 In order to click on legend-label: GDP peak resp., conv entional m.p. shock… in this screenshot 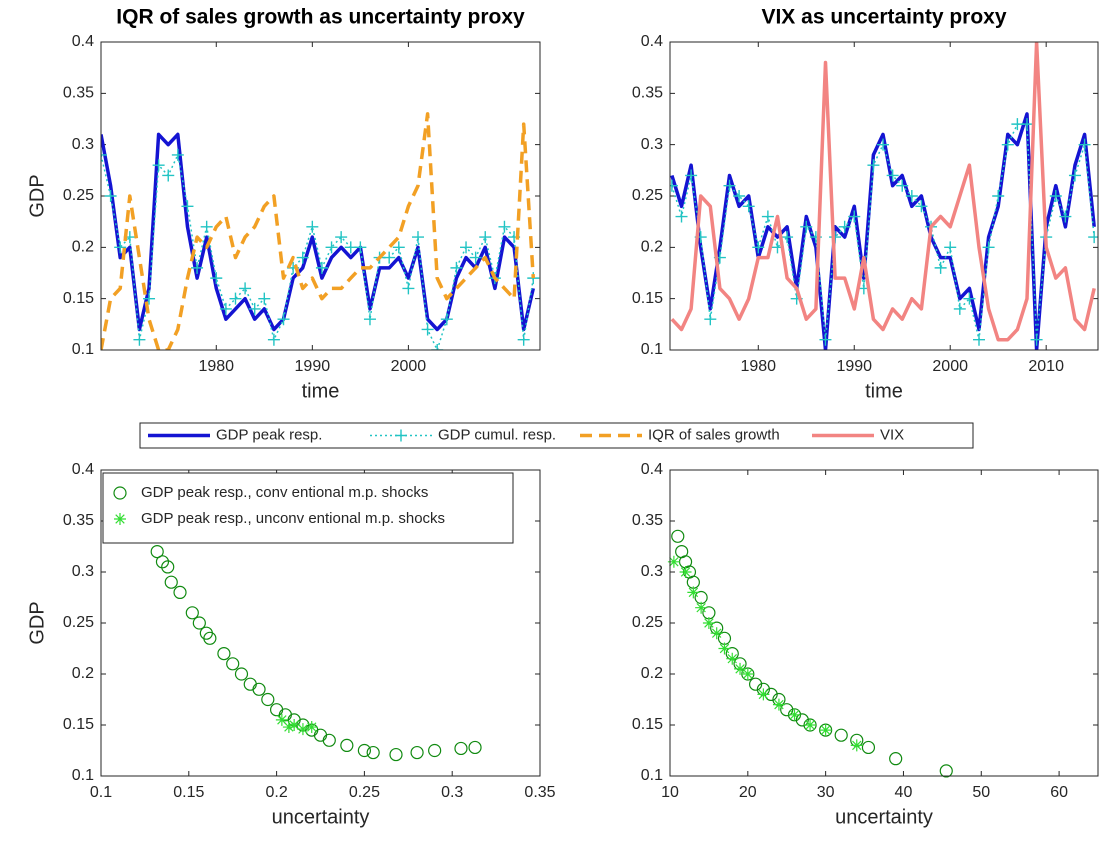, I will do `click(284, 492)`.